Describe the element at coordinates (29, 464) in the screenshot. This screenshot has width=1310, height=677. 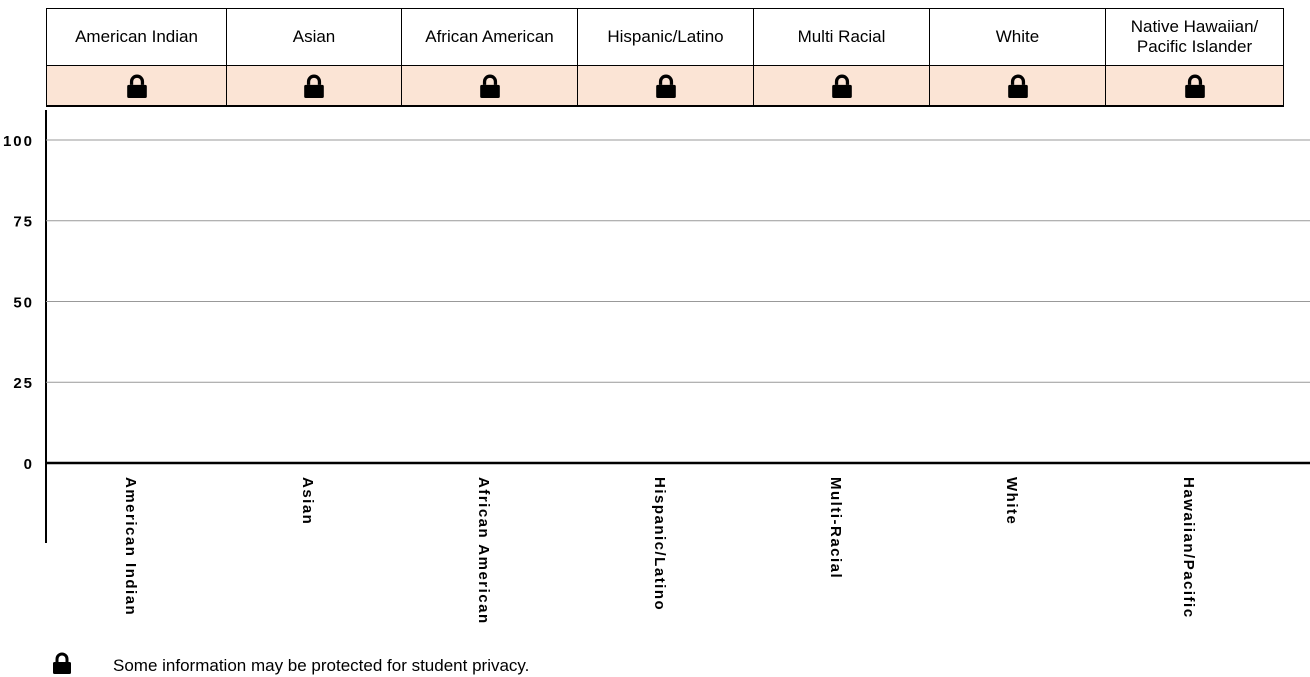
I see `y-tick-label: 0` at that location.